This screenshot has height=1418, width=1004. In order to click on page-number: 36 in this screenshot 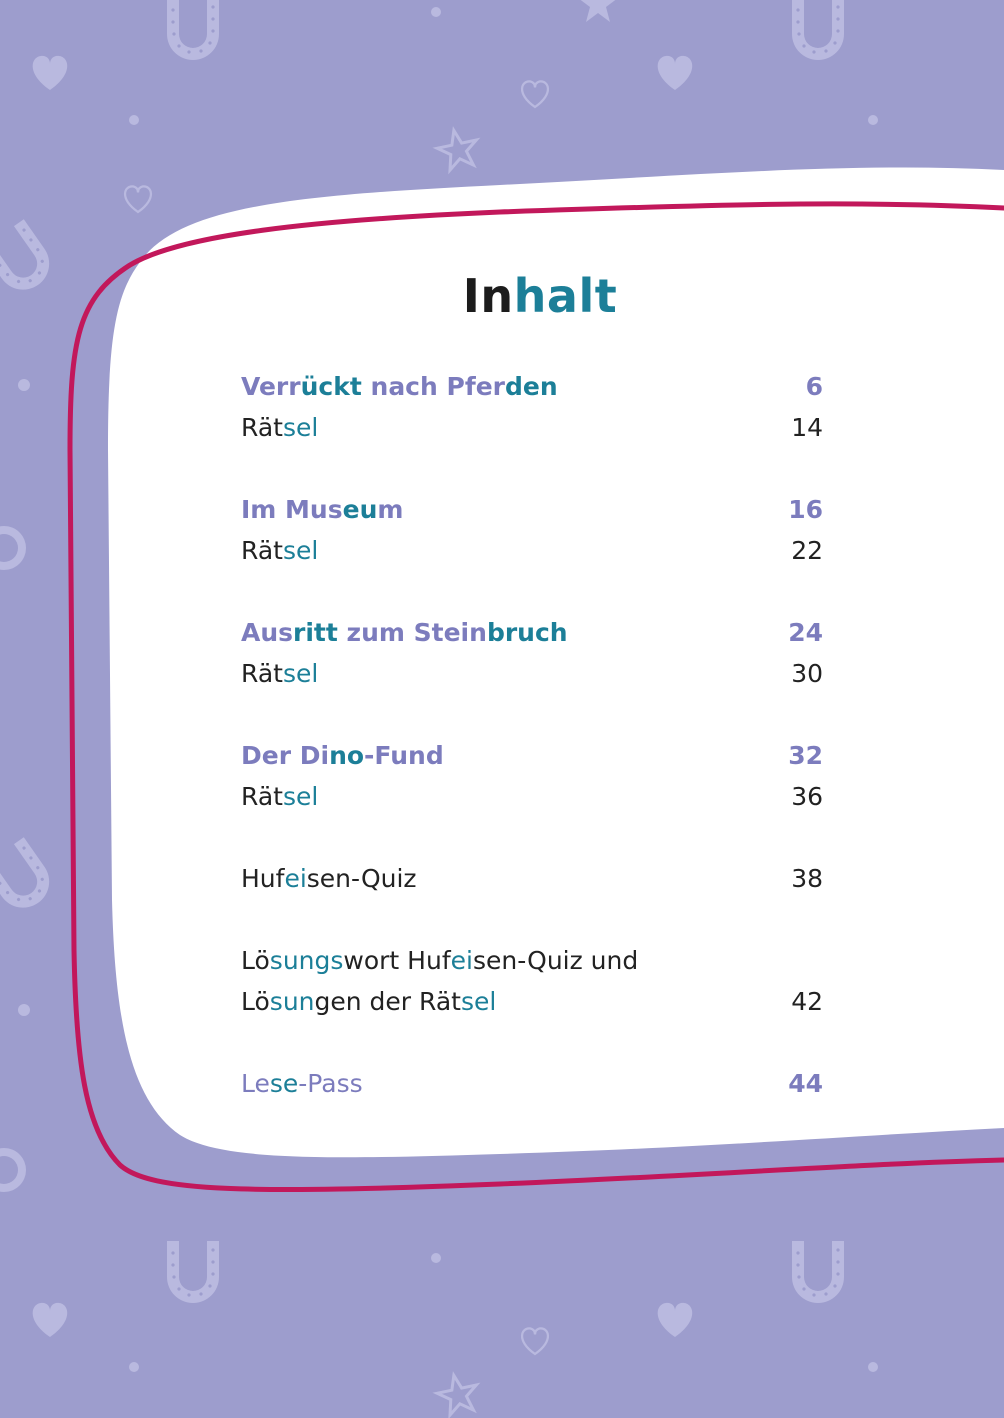, I will do `click(807, 796)`.